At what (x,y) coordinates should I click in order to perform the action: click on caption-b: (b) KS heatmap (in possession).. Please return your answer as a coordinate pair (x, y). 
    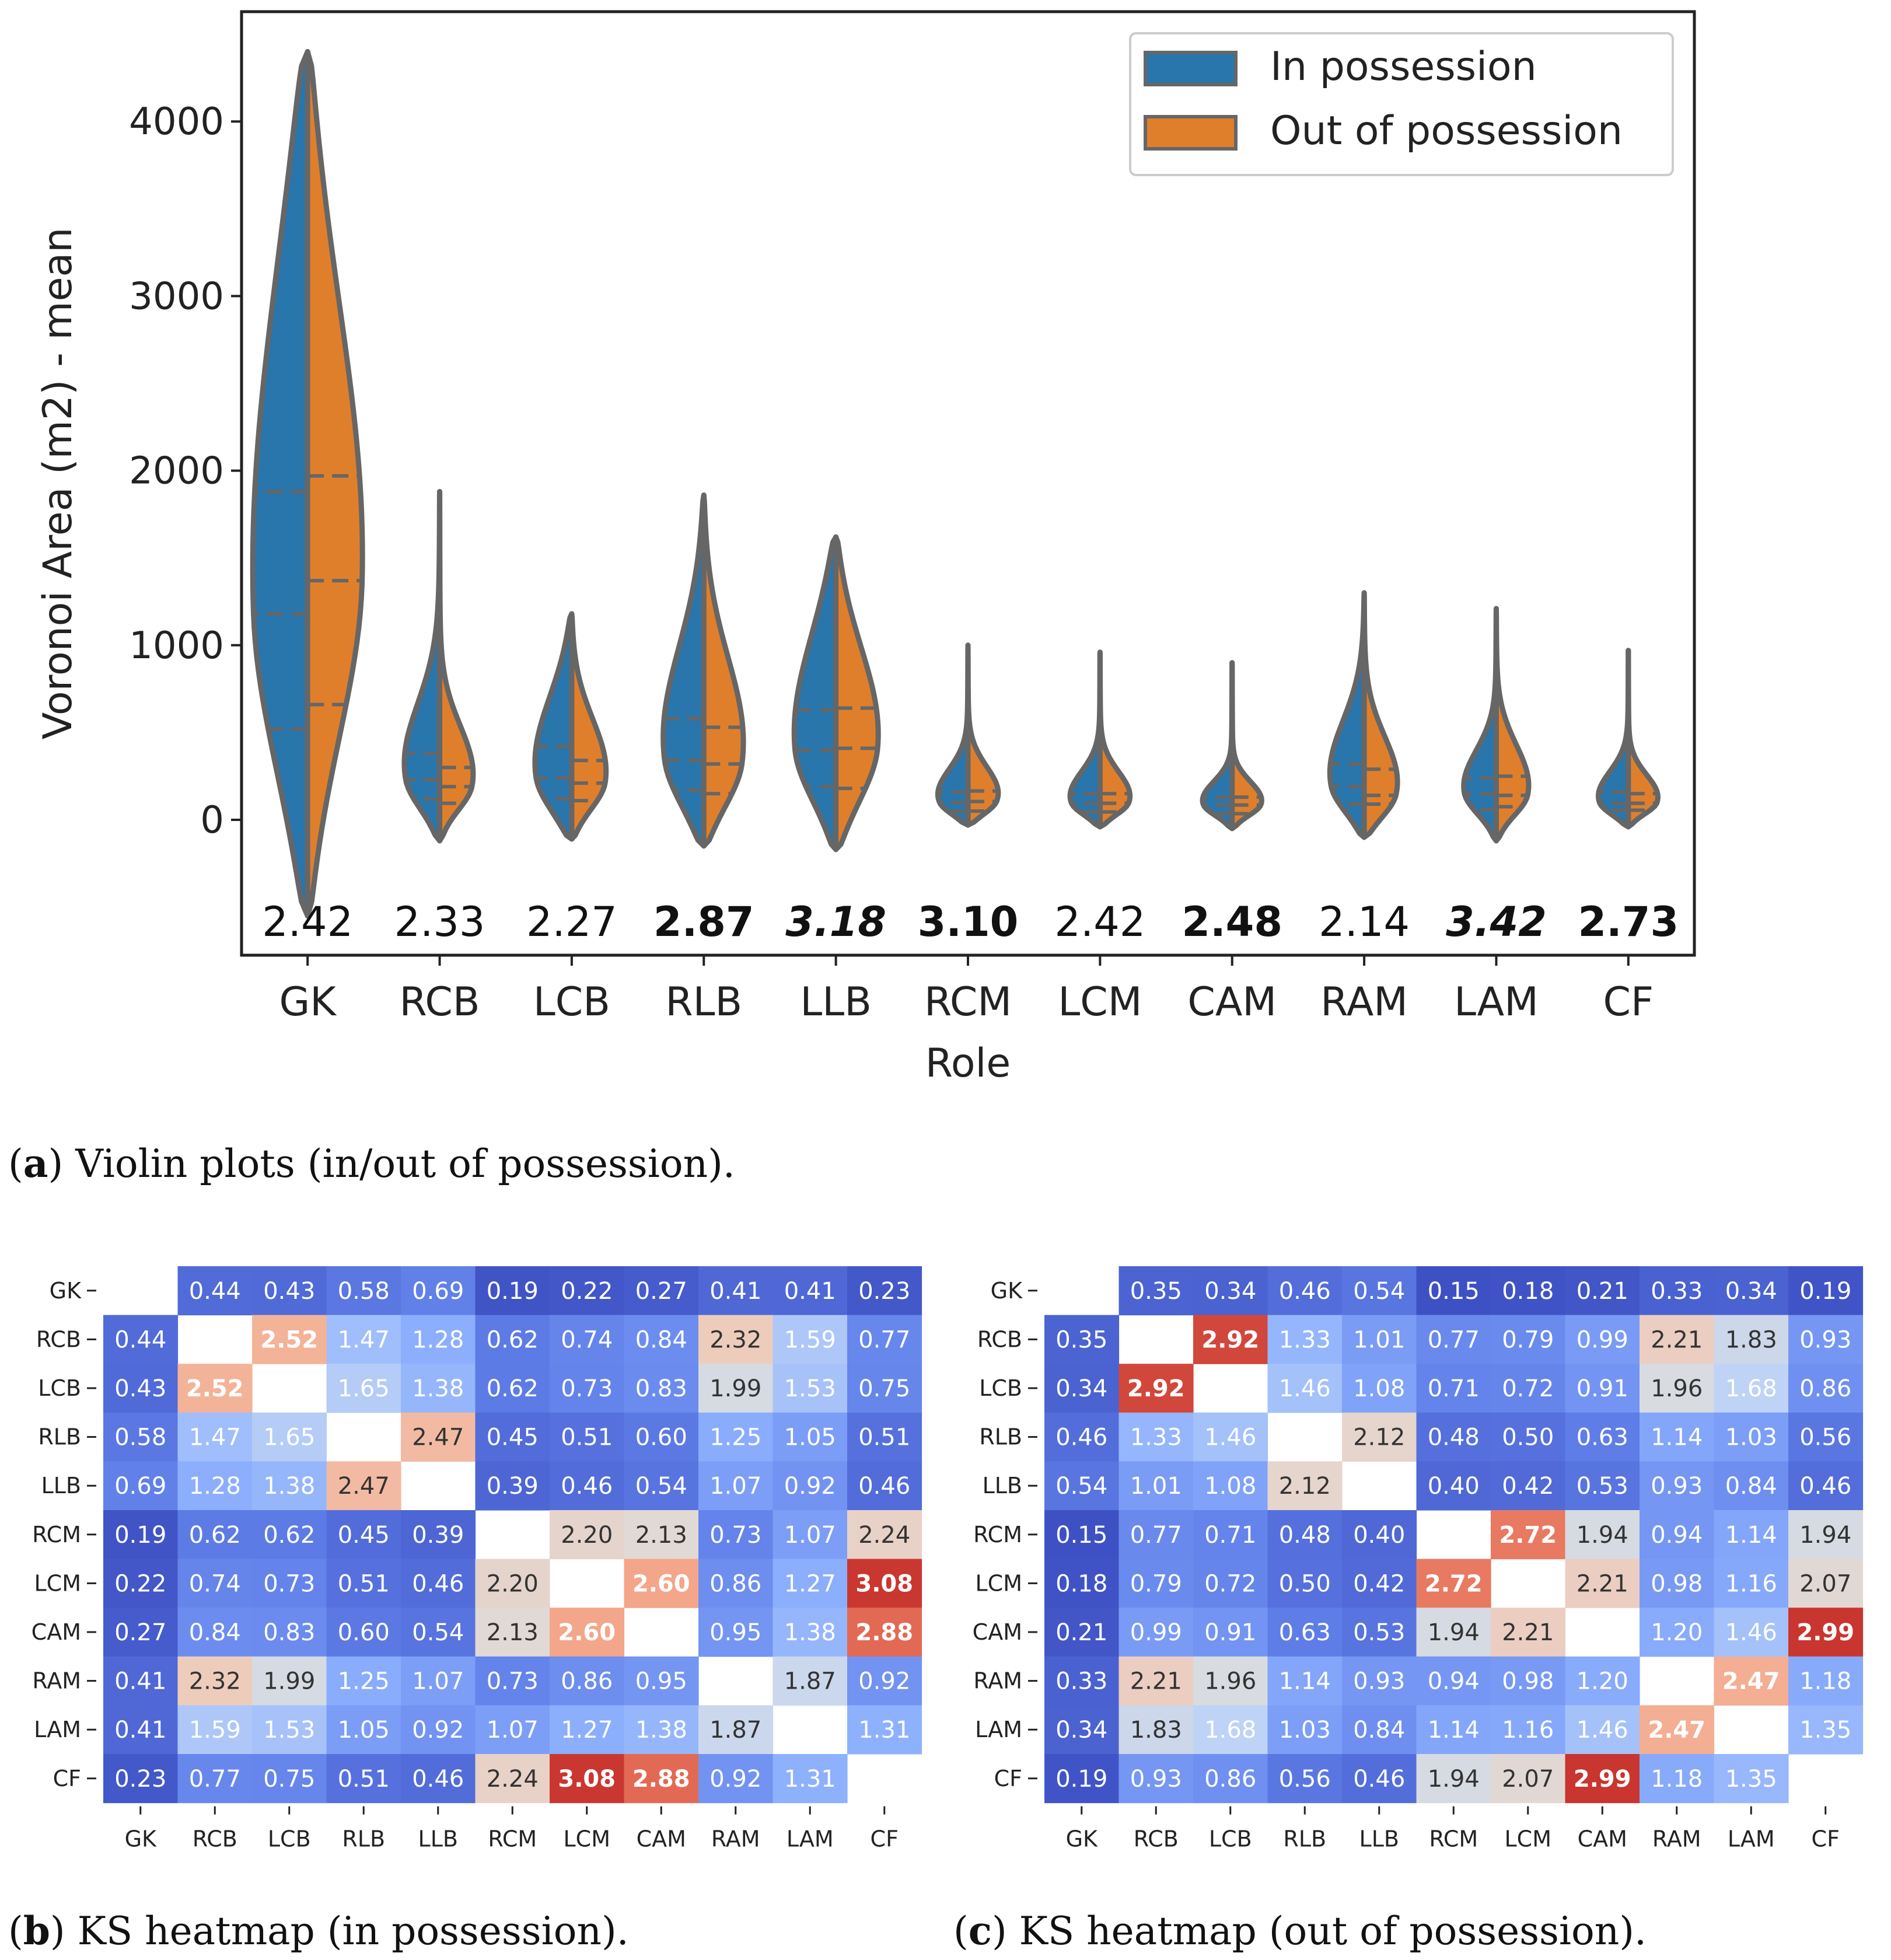
    Looking at the image, I should click on (318, 1931).